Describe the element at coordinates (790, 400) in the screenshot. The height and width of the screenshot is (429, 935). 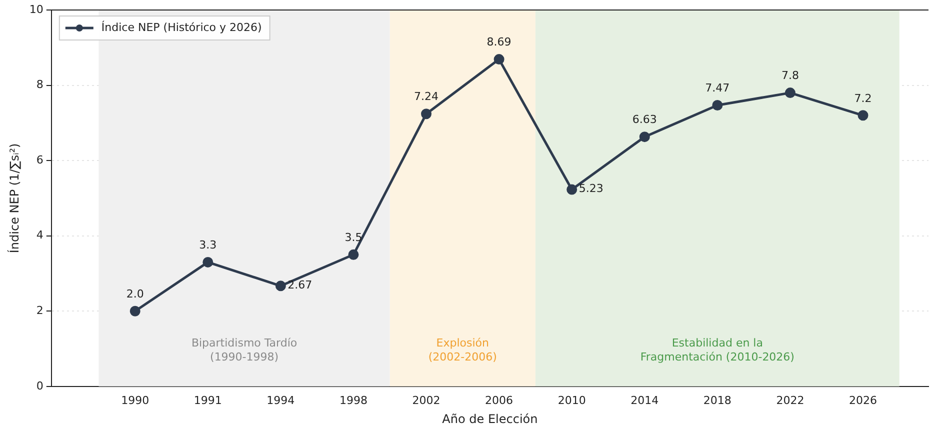
I see `x-tick-label: 2022` at that location.